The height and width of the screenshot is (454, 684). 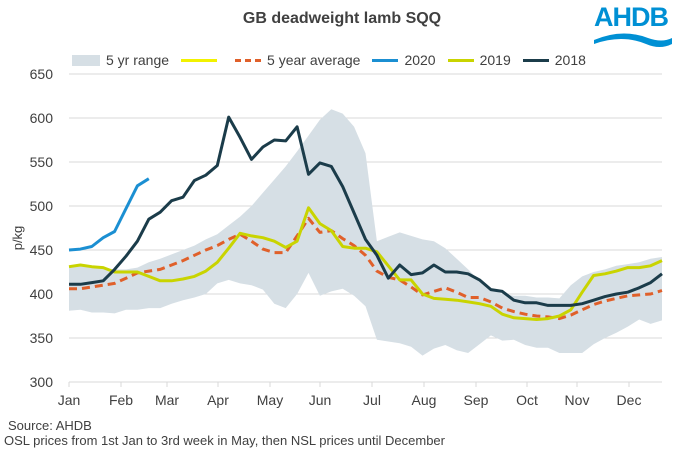 I want to click on x-tick-label: May, so click(x=270, y=400).